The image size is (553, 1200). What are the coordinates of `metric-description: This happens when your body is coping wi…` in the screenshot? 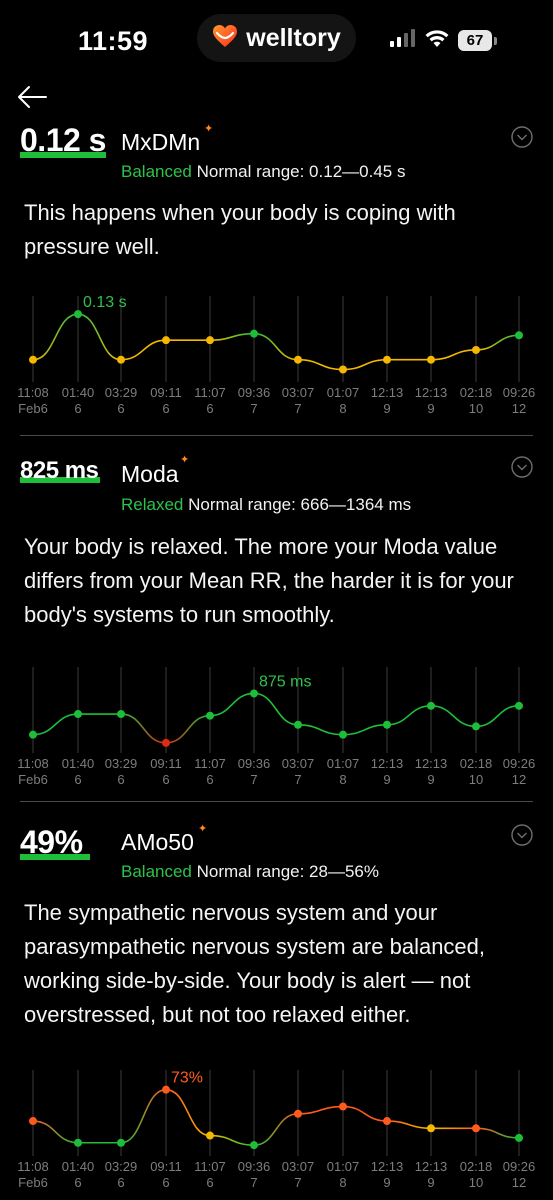 It's located at (240, 229).